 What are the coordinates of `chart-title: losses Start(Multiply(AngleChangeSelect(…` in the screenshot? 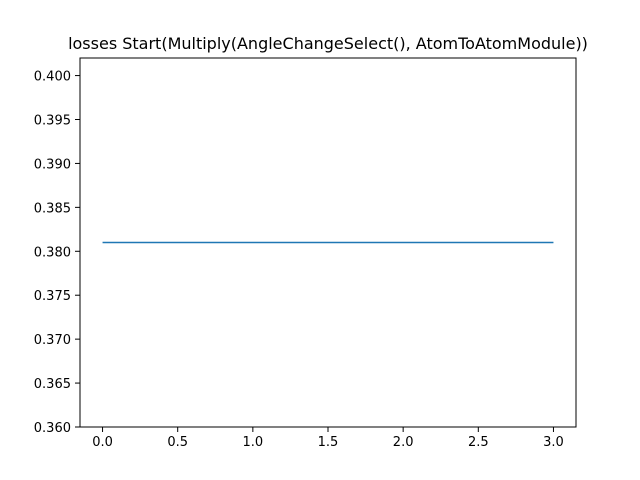 It's located at (328, 43).